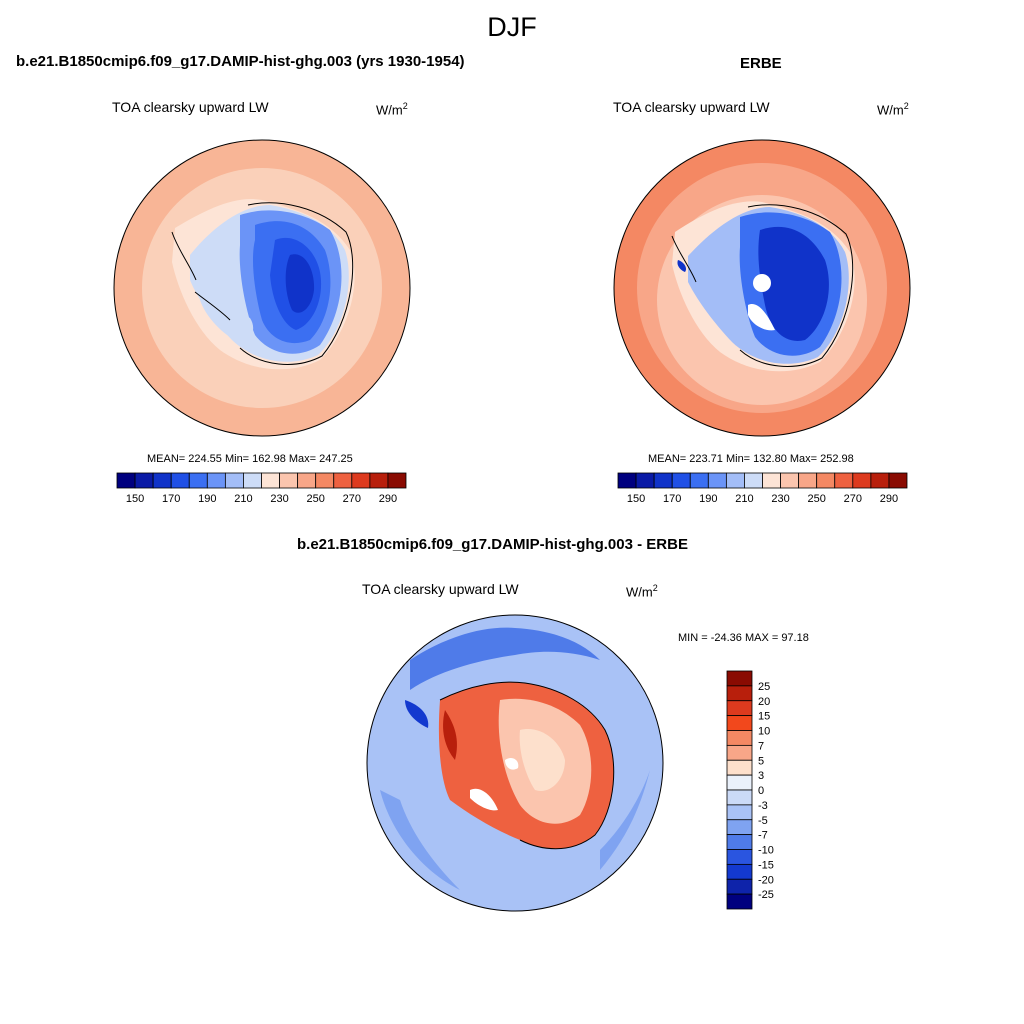 The image size is (1024, 1024). I want to click on obs-colorbar-label: 290, so click(889, 499).